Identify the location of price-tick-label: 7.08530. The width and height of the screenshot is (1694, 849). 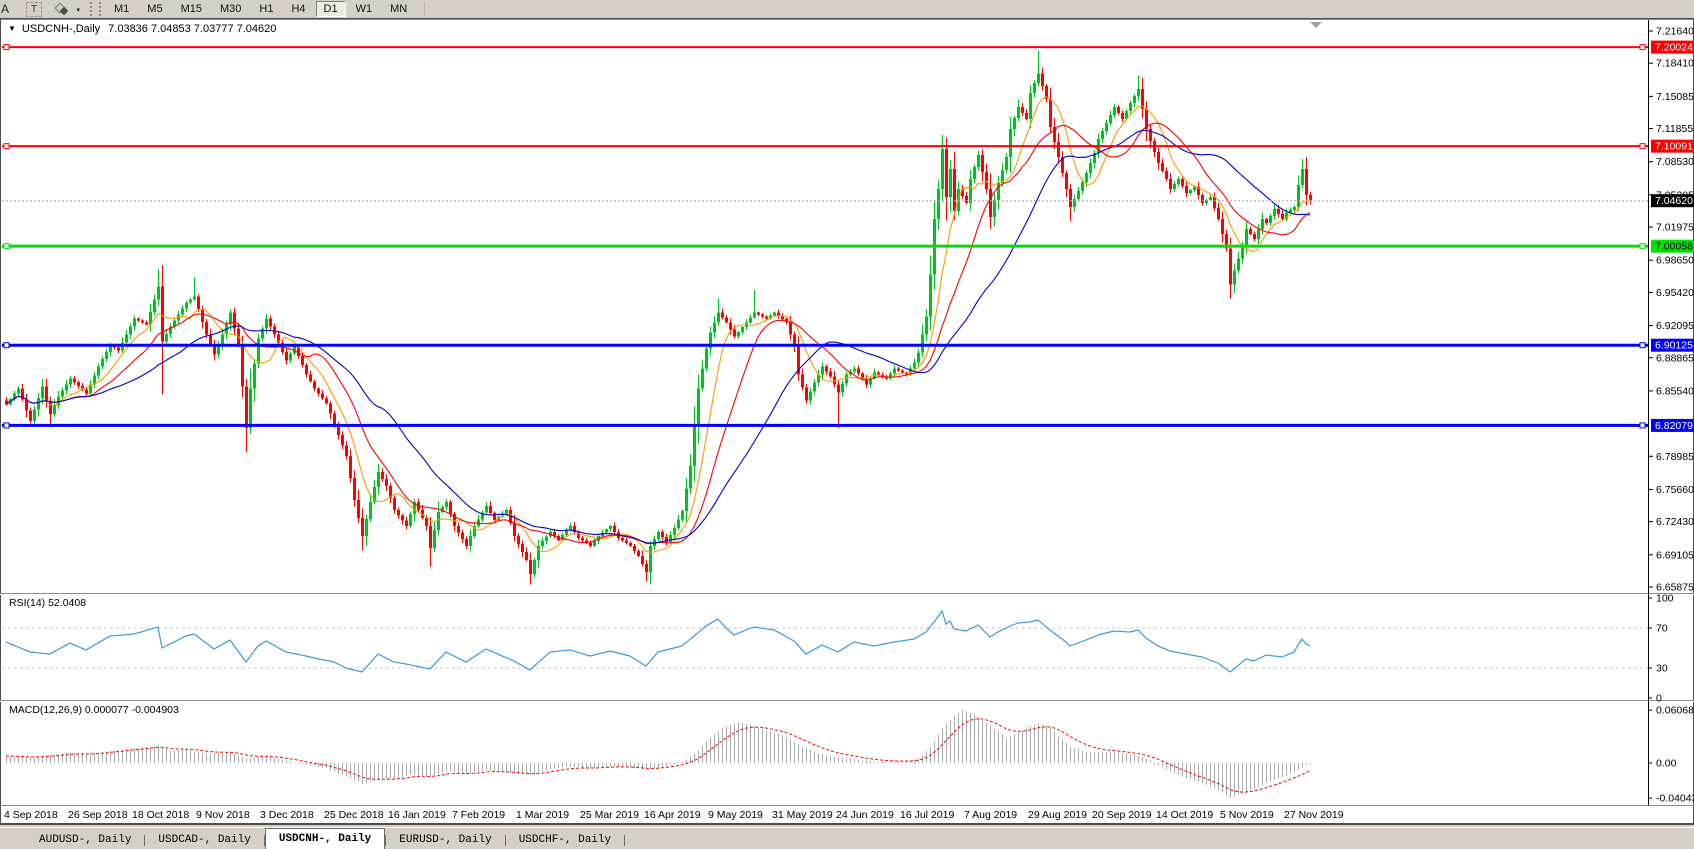
(1675, 162).